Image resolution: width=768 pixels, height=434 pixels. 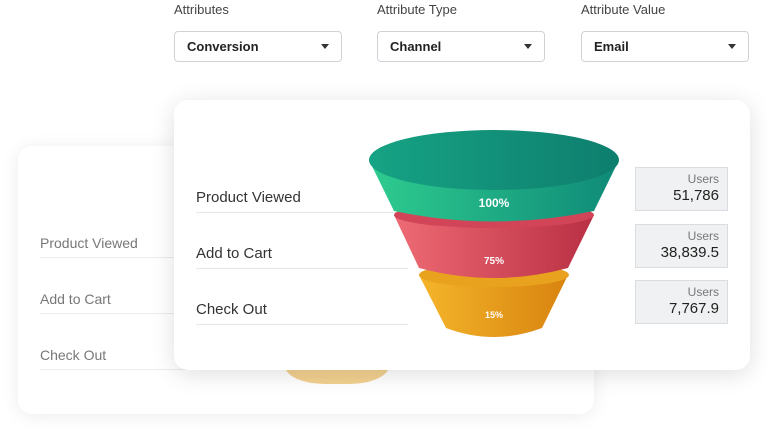 I want to click on attribute-value-select: Email, so click(x=665, y=46).